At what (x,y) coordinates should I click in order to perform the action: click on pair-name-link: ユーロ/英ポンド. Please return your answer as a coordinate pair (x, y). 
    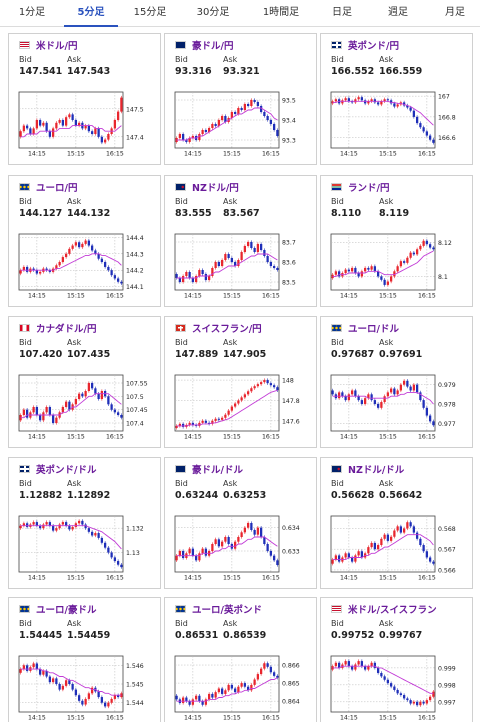
    Looking at the image, I should click on (227, 610).